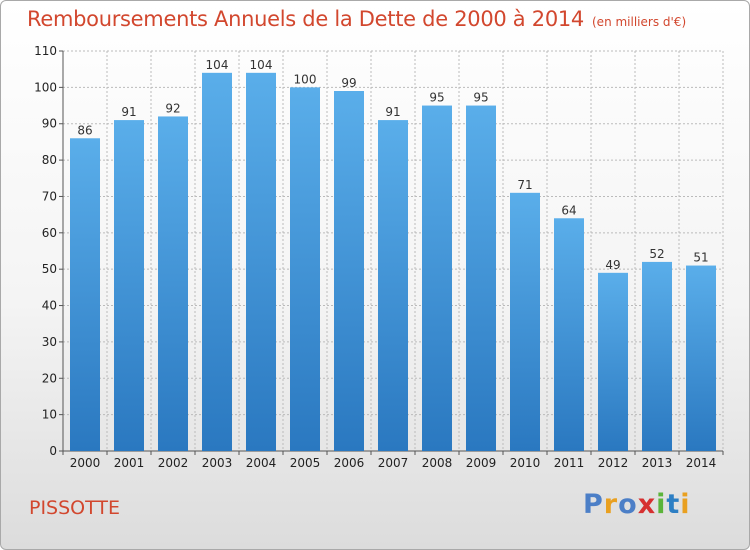 Image resolution: width=750 pixels, height=550 pixels. Describe the element at coordinates (700, 258) in the screenshot. I see `bar-value-label: 51` at that location.